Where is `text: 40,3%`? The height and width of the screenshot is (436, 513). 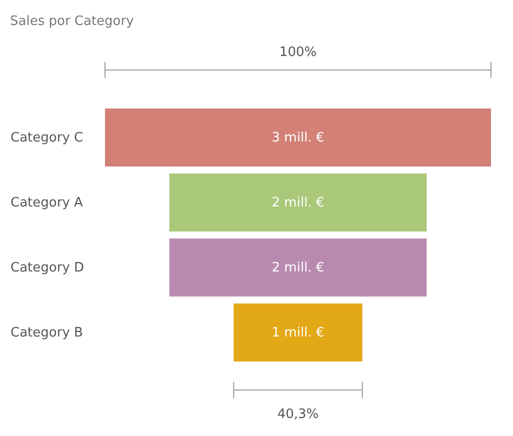
text: 40,3% is located at coordinates (298, 414).